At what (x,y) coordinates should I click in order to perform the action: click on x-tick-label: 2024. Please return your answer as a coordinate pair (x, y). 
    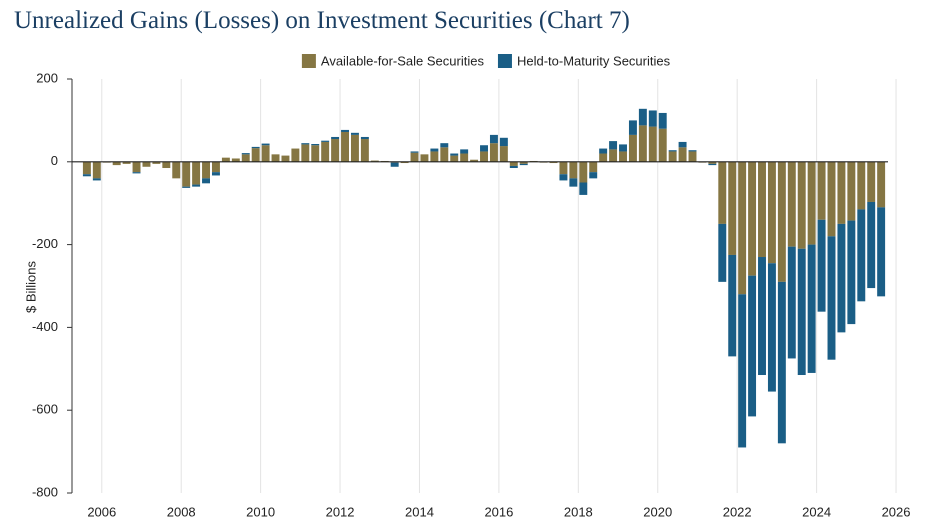
    Looking at the image, I should click on (816, 511).